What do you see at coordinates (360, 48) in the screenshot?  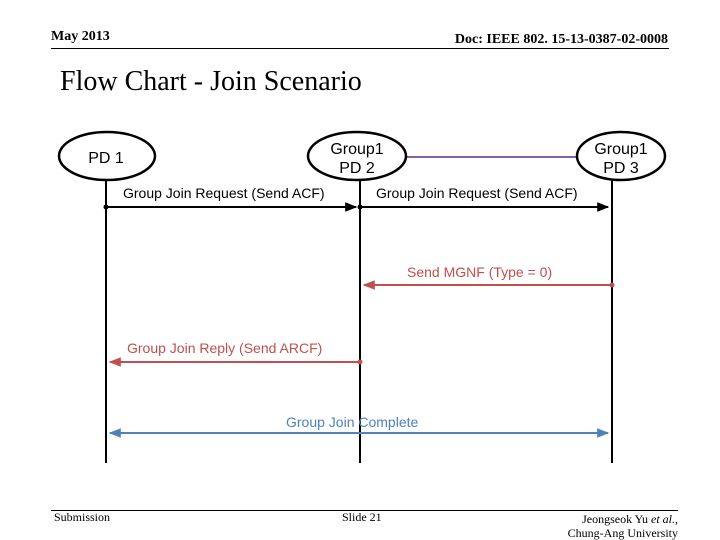 I see `header-divider` at bounding box center [360, 48].